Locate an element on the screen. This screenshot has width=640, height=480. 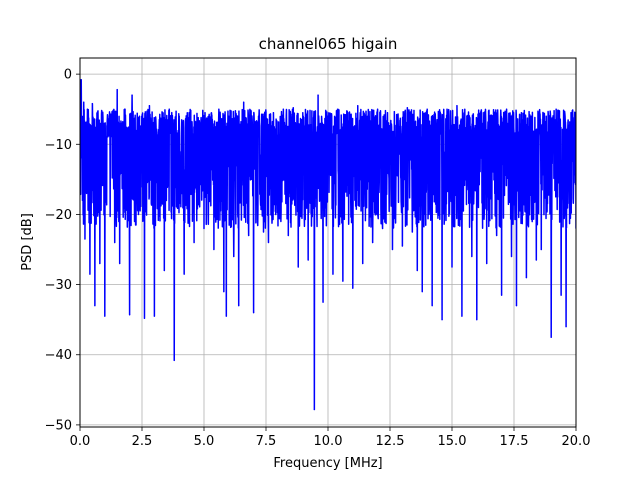
x-tick-label: 12.5 is located at coordinates (390, 441).